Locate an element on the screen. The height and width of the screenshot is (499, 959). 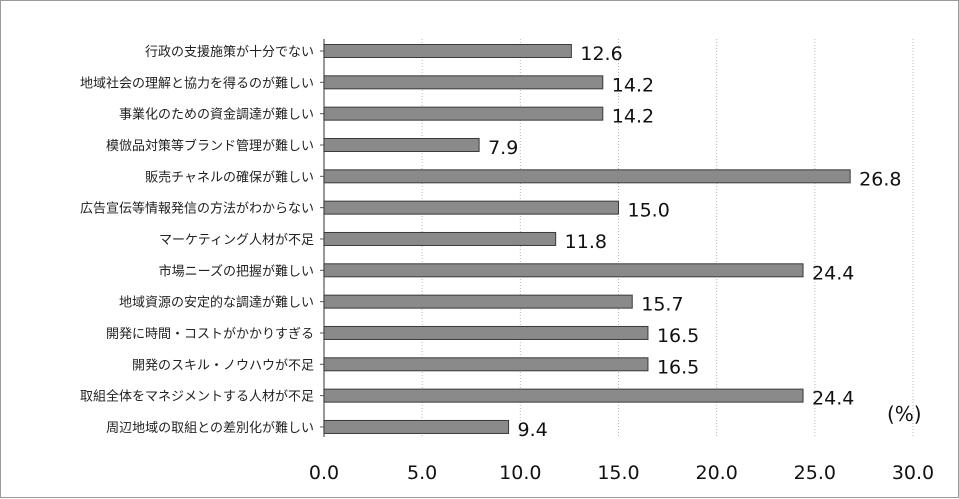
unit-label: (%) is located at coordinates (904, 414).